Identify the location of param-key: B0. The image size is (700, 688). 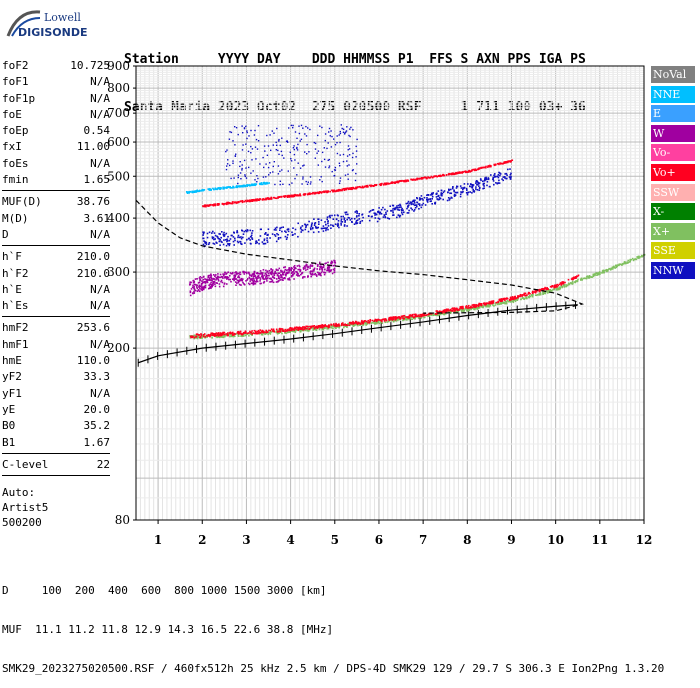
(9, 426).